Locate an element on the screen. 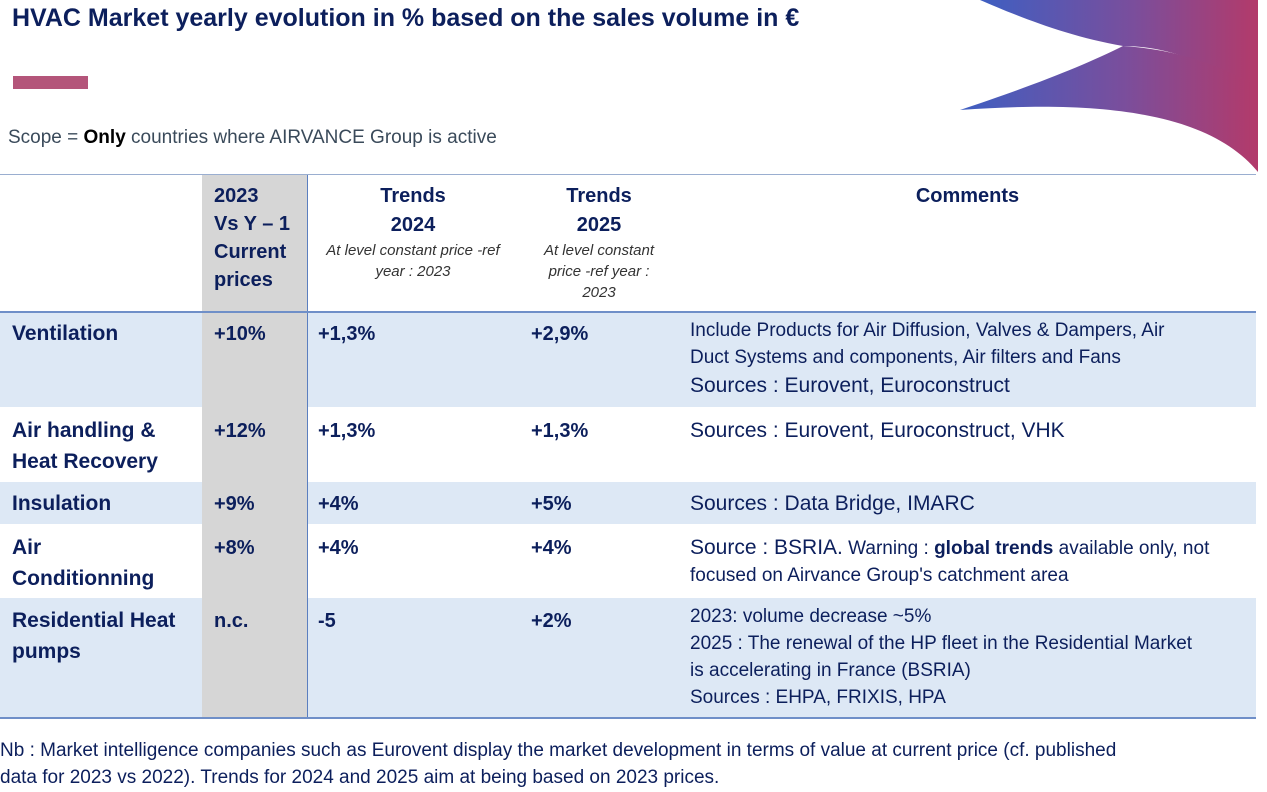  value-2023-insulation: +9% is located at coordinates (234, 504).